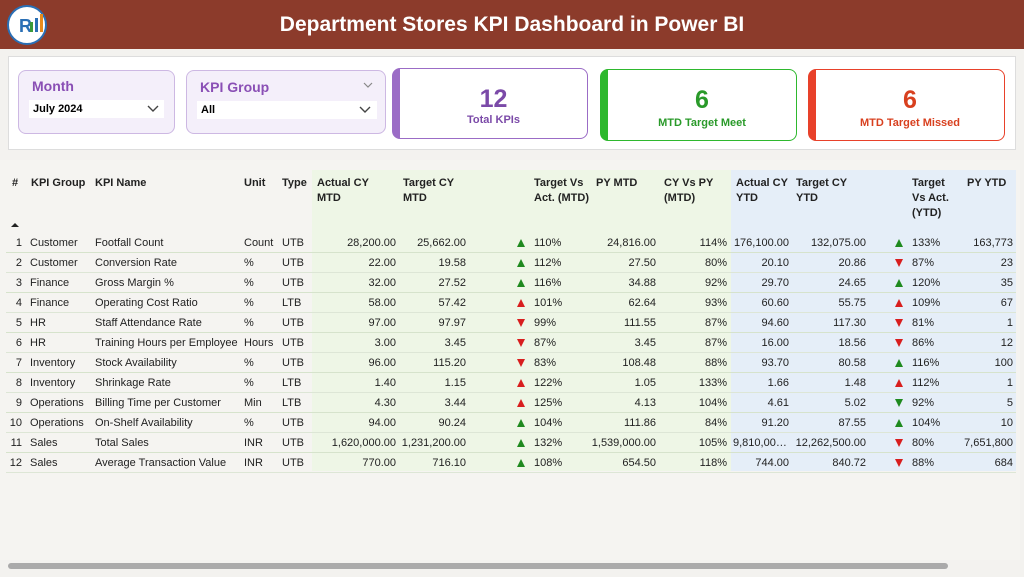 This screenshot has width=1024, height=577. What do you see at coordinates (821, 190) in the screenshot?
I see `column-header: Target CY YTD` at bounding box center [821, 190].